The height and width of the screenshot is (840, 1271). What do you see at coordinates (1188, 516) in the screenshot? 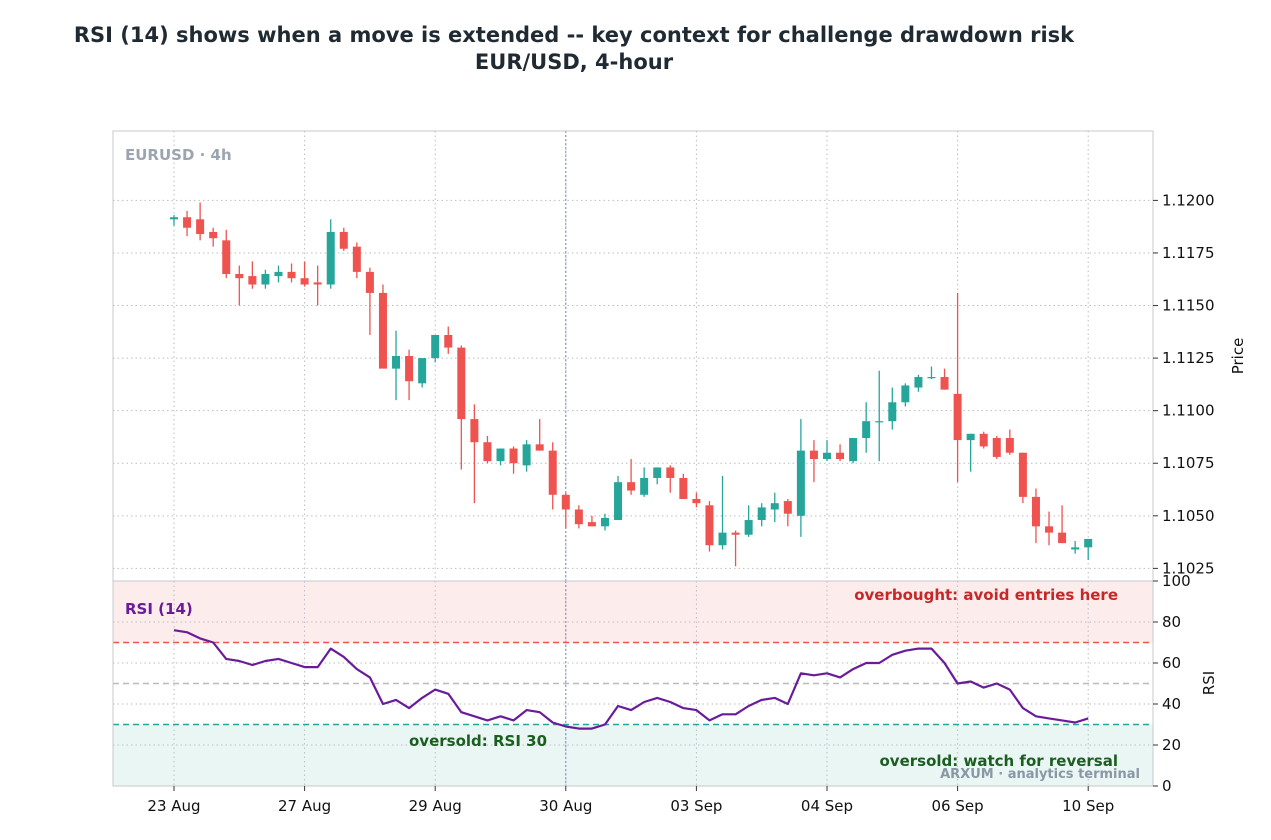
I see `price-tick-label: 1.1050` at bounding box center [1188, 516].